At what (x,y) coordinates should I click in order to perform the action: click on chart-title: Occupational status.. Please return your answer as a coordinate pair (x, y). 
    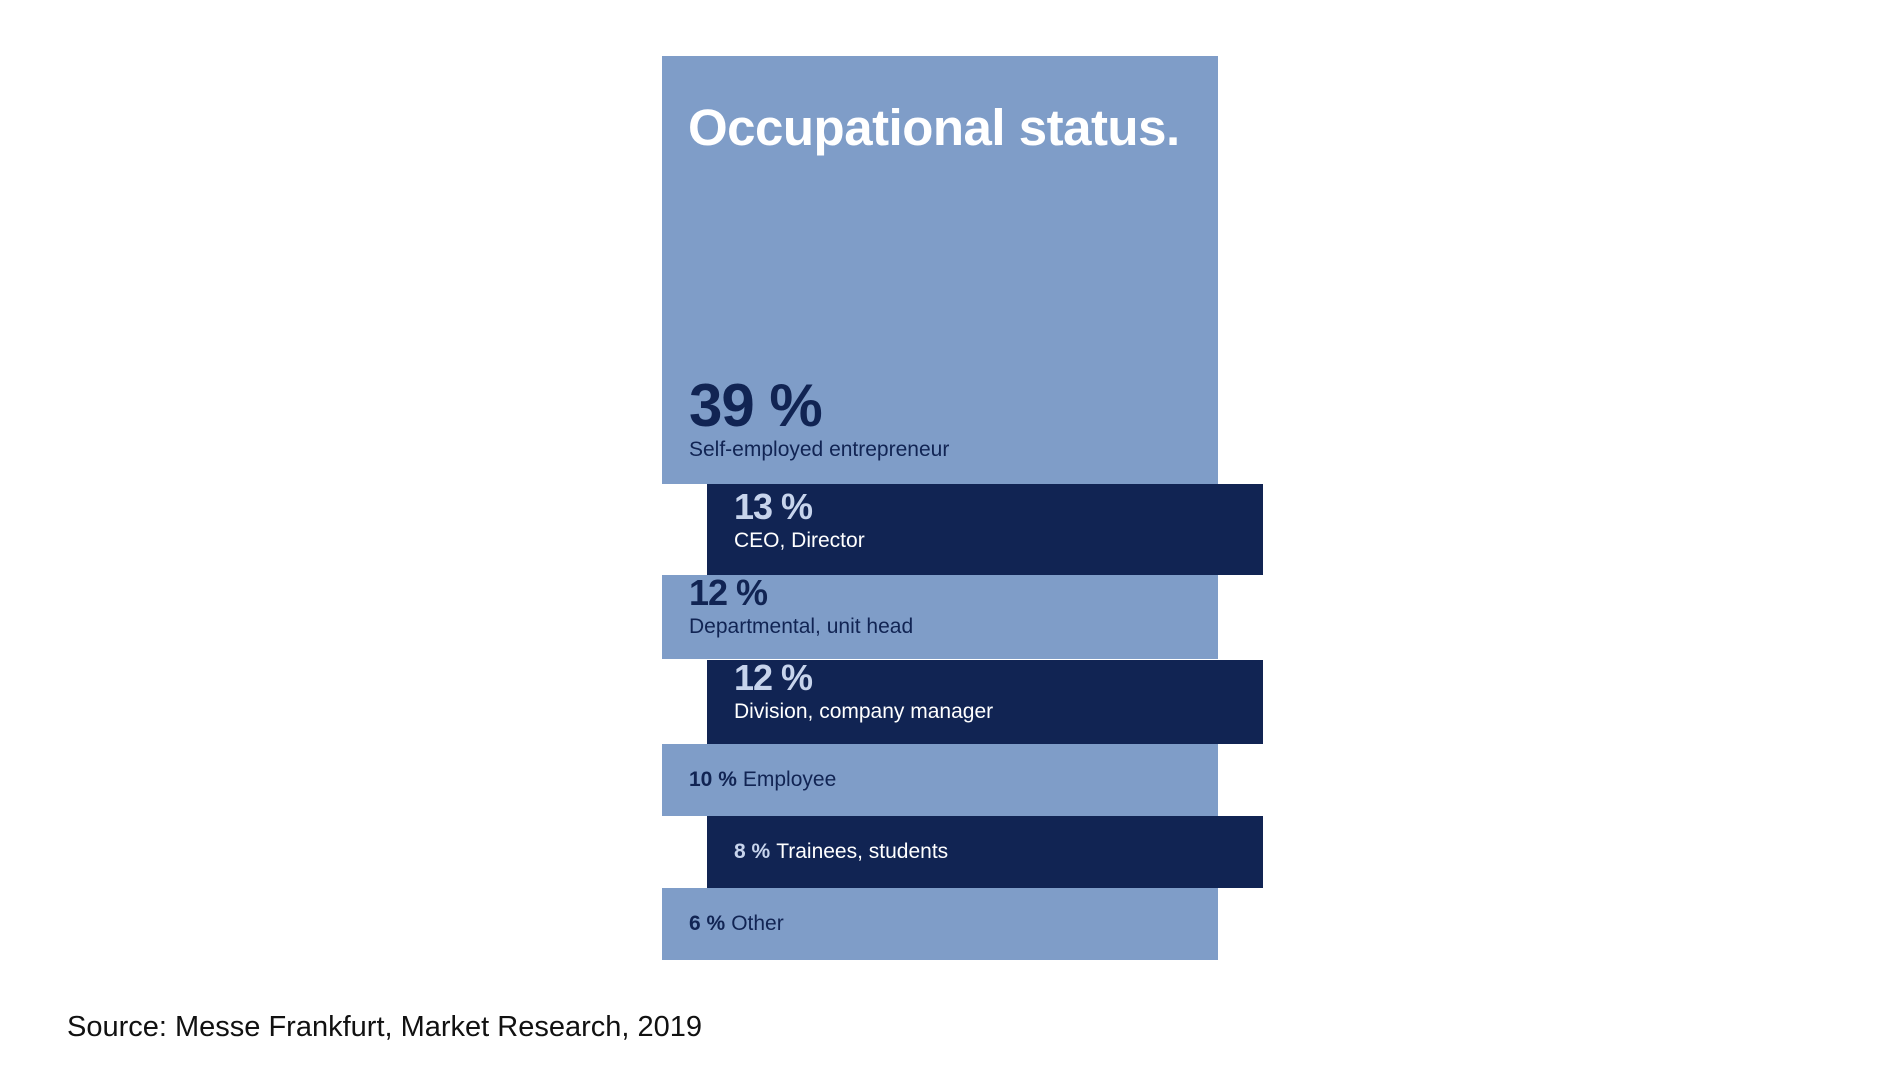
    Looking at the image, I should click on (934, 127).